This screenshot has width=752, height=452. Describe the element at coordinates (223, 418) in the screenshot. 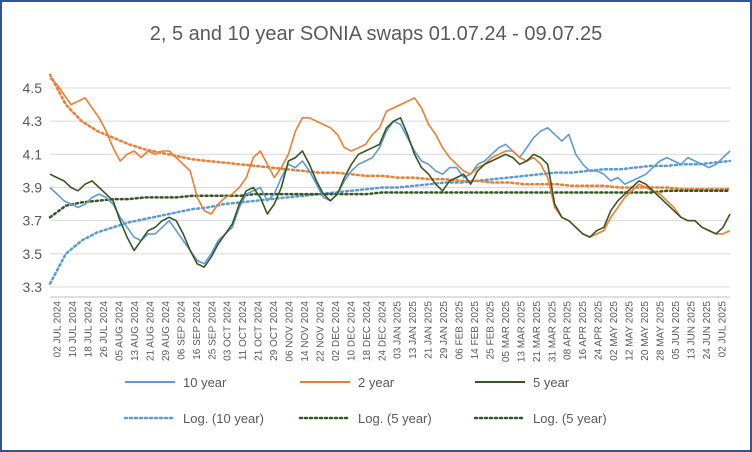

I see `legend-label: Log. (10 year)` at that location.